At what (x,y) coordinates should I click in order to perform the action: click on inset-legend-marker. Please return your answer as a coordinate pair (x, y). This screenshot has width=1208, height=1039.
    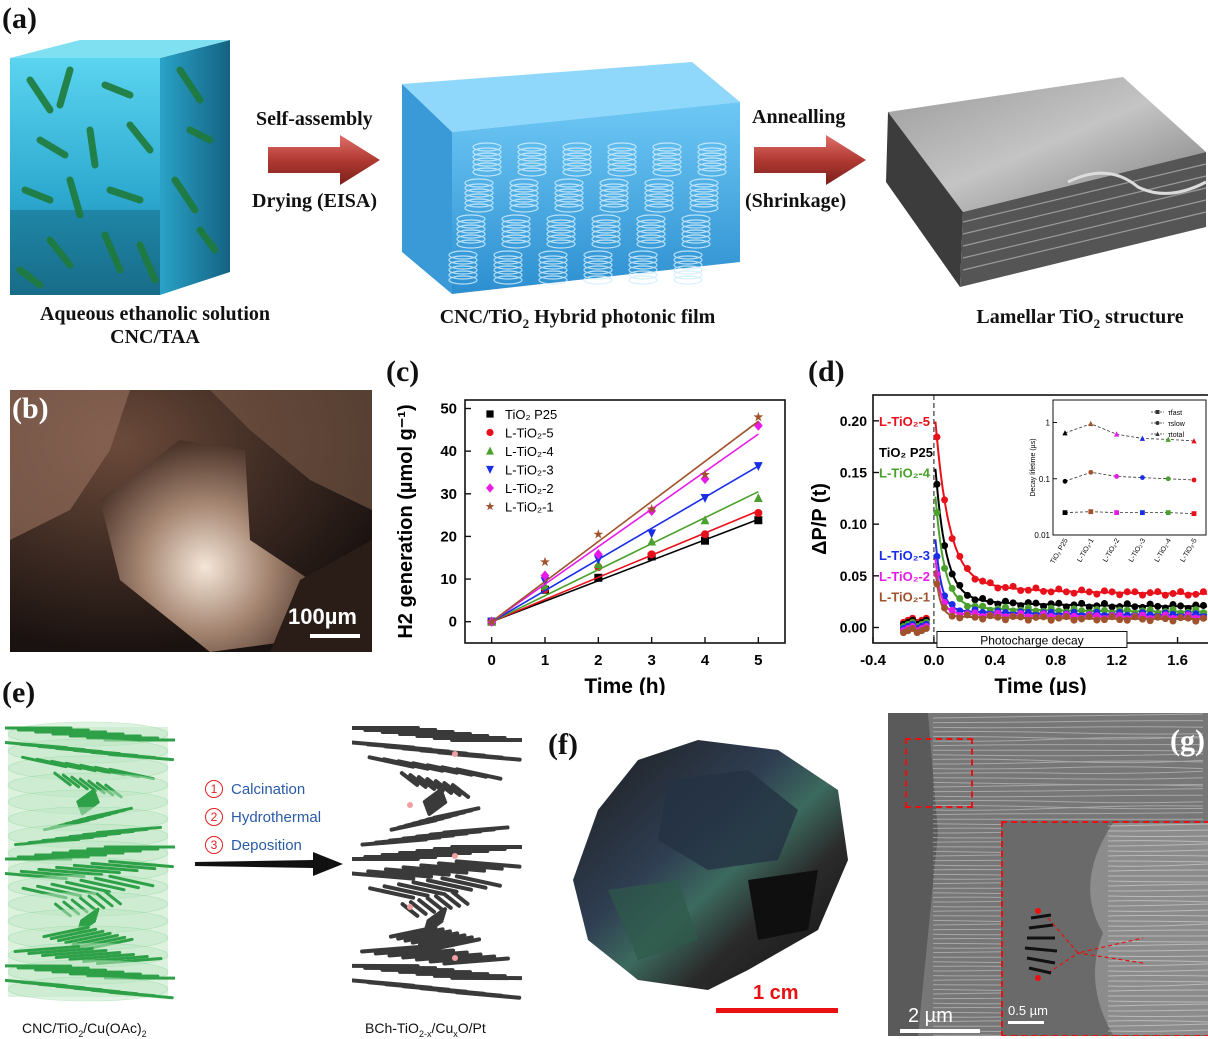
    Looking at the image, I should click on (1158, 423).